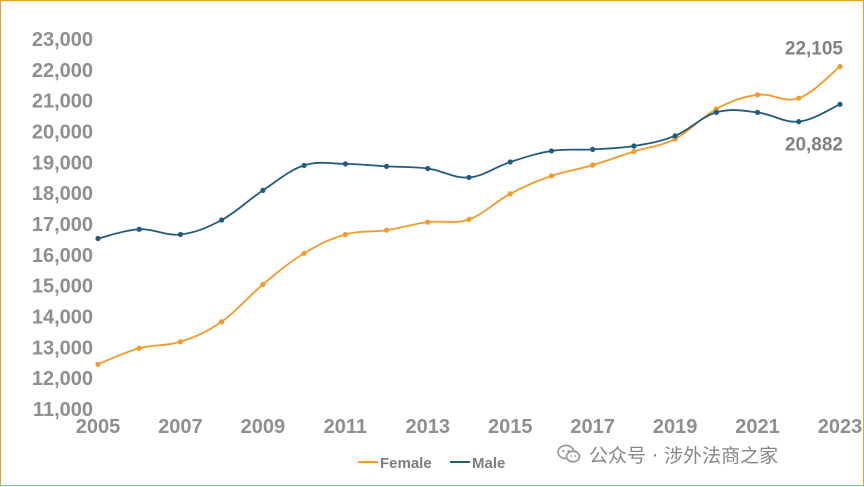 The image size is (864, 487). What do you see at coordinates (488, 463) in the screenshot?
I see `legend-label-male: Male` at bounding box center [488, 463].